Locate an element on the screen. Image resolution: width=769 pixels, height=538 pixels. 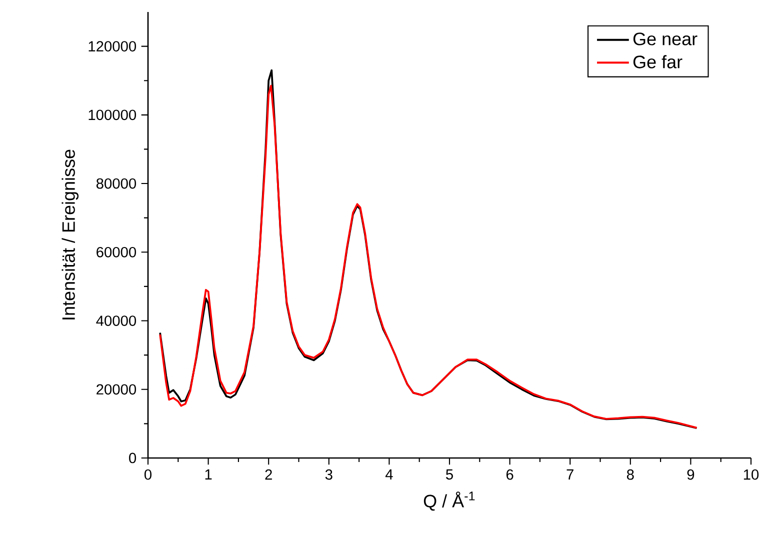
y-axis-title: Intensität / Ereignisse is located at coordinates (70, 235).